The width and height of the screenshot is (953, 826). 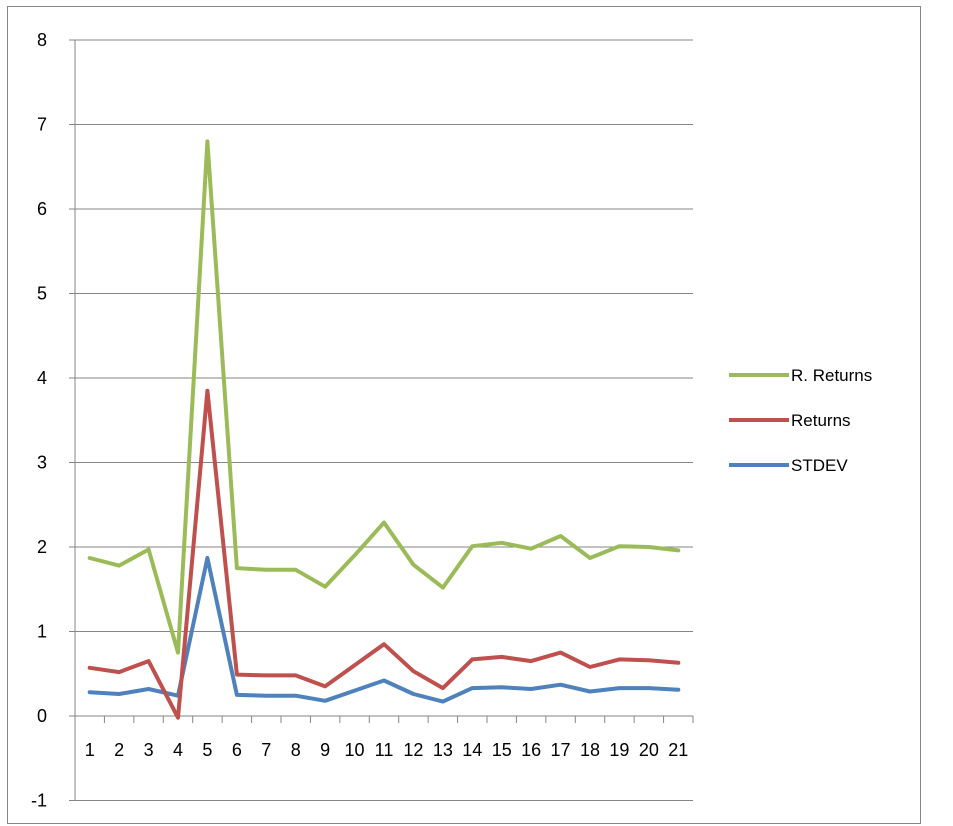 I want to click on x-tick-label: 14, so click(x=472, y=750).